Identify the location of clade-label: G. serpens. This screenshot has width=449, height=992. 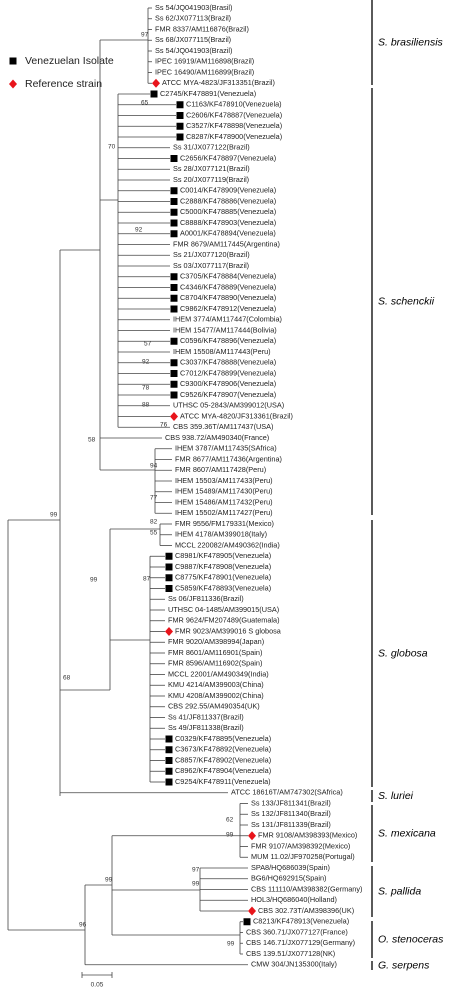
(404, 965).